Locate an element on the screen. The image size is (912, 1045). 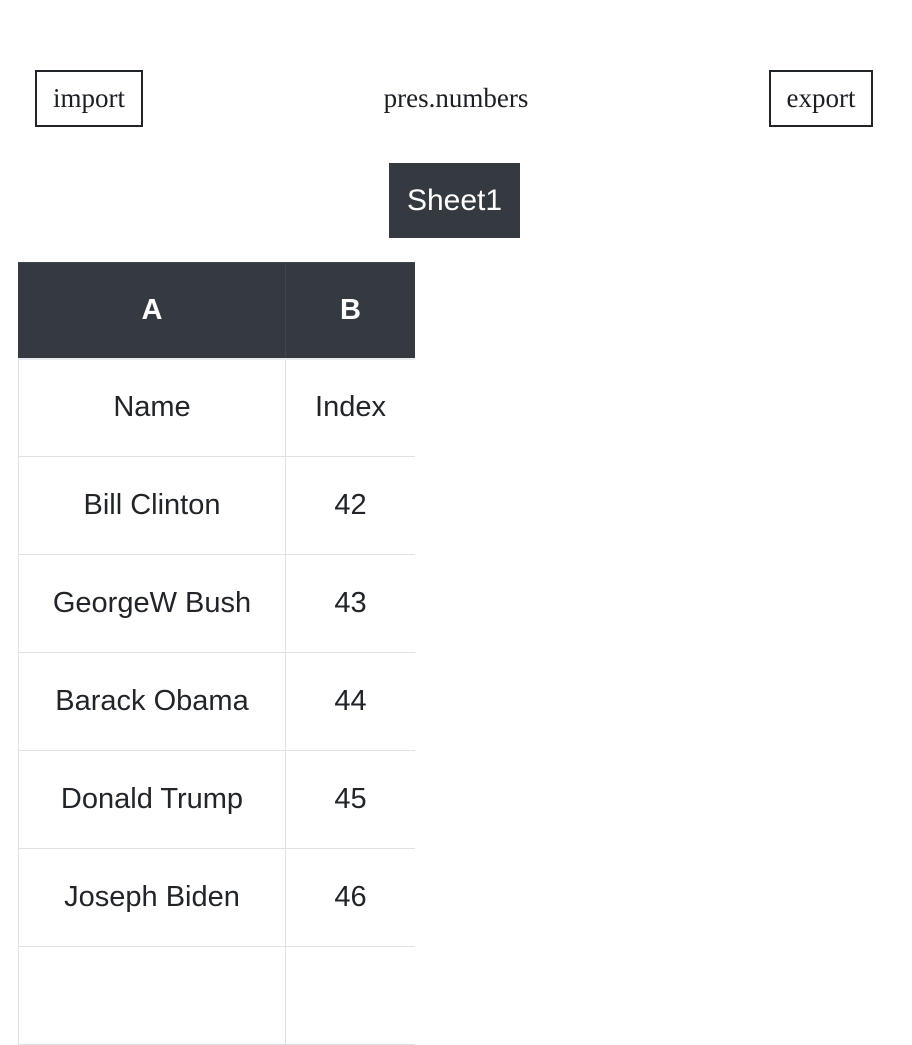
cell-b5: 45 is located at coordinates (350, 799).